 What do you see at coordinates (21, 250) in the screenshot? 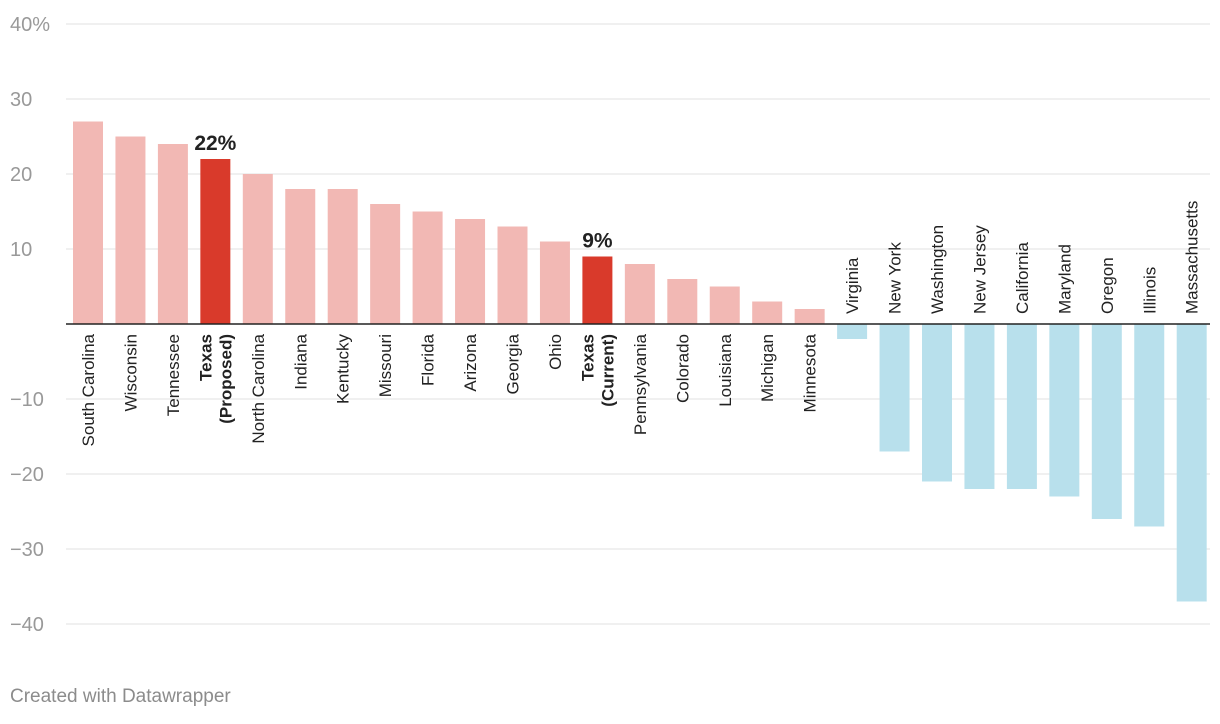
I see `y-tick-label: 10` at bounding box center [21, 250].